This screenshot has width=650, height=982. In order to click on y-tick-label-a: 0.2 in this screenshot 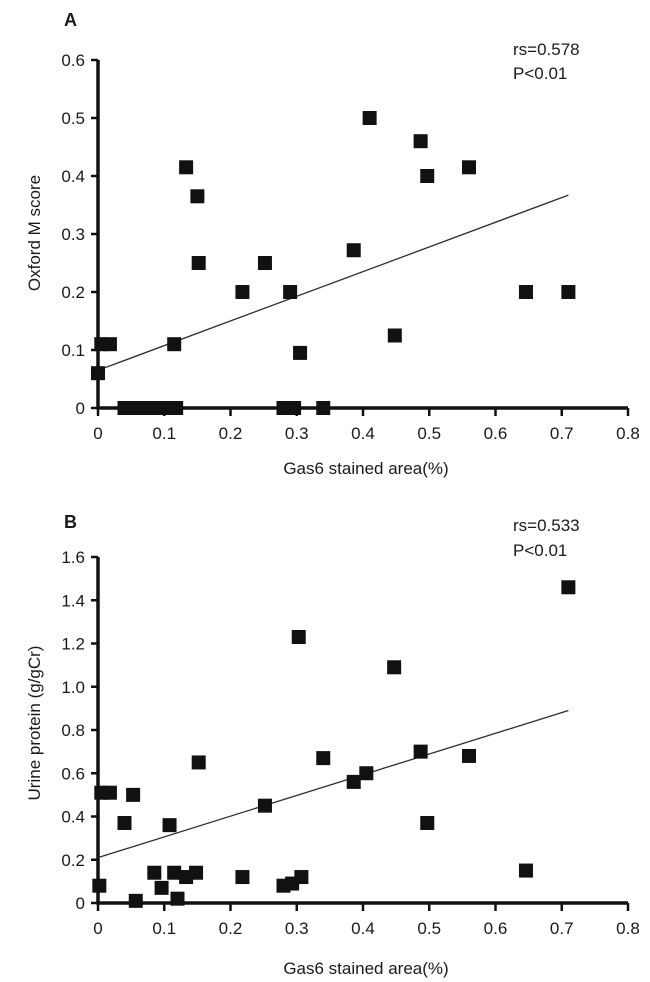, I will do `click(73, 292)`.